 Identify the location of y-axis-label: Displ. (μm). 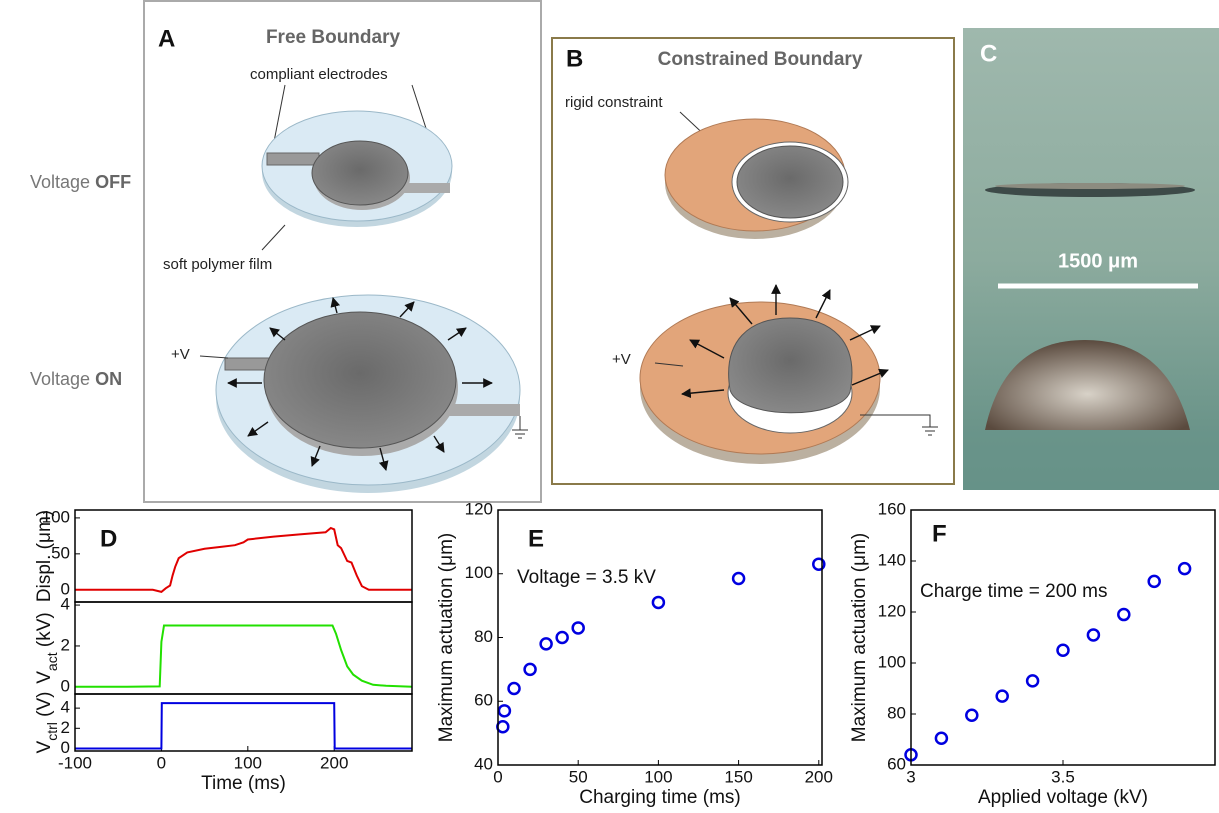
(44, 556).